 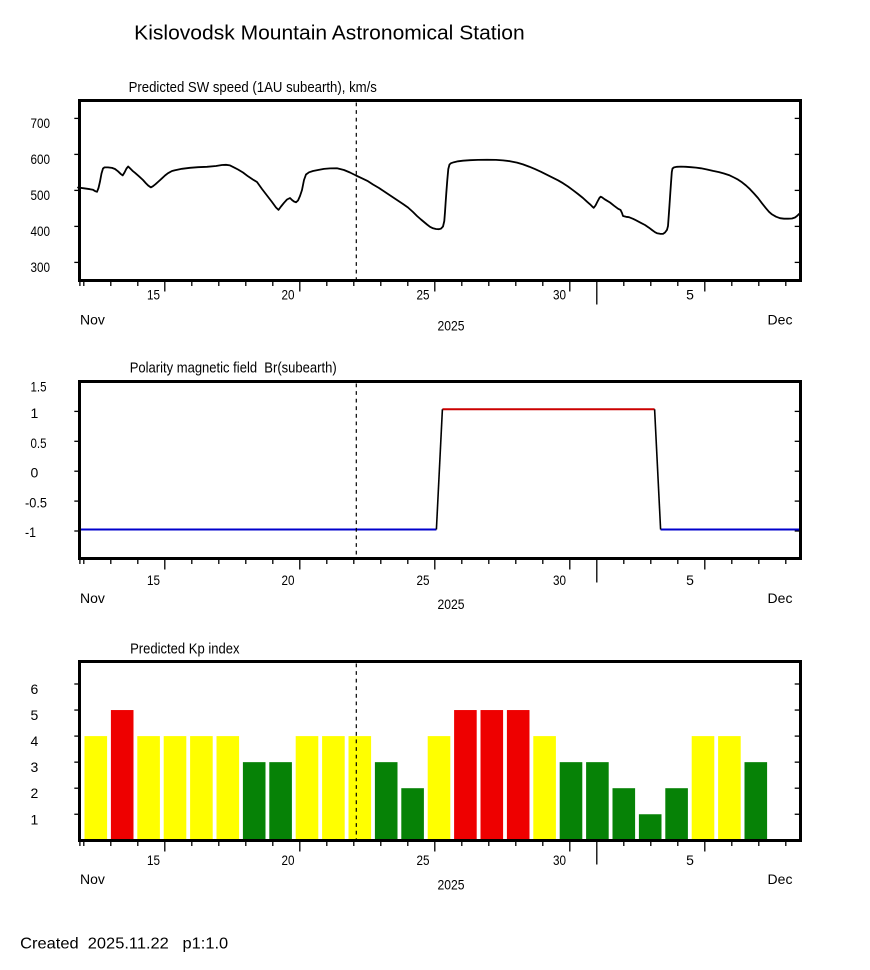 I want to click on svg-text: 4, so click(x=35, y=741).